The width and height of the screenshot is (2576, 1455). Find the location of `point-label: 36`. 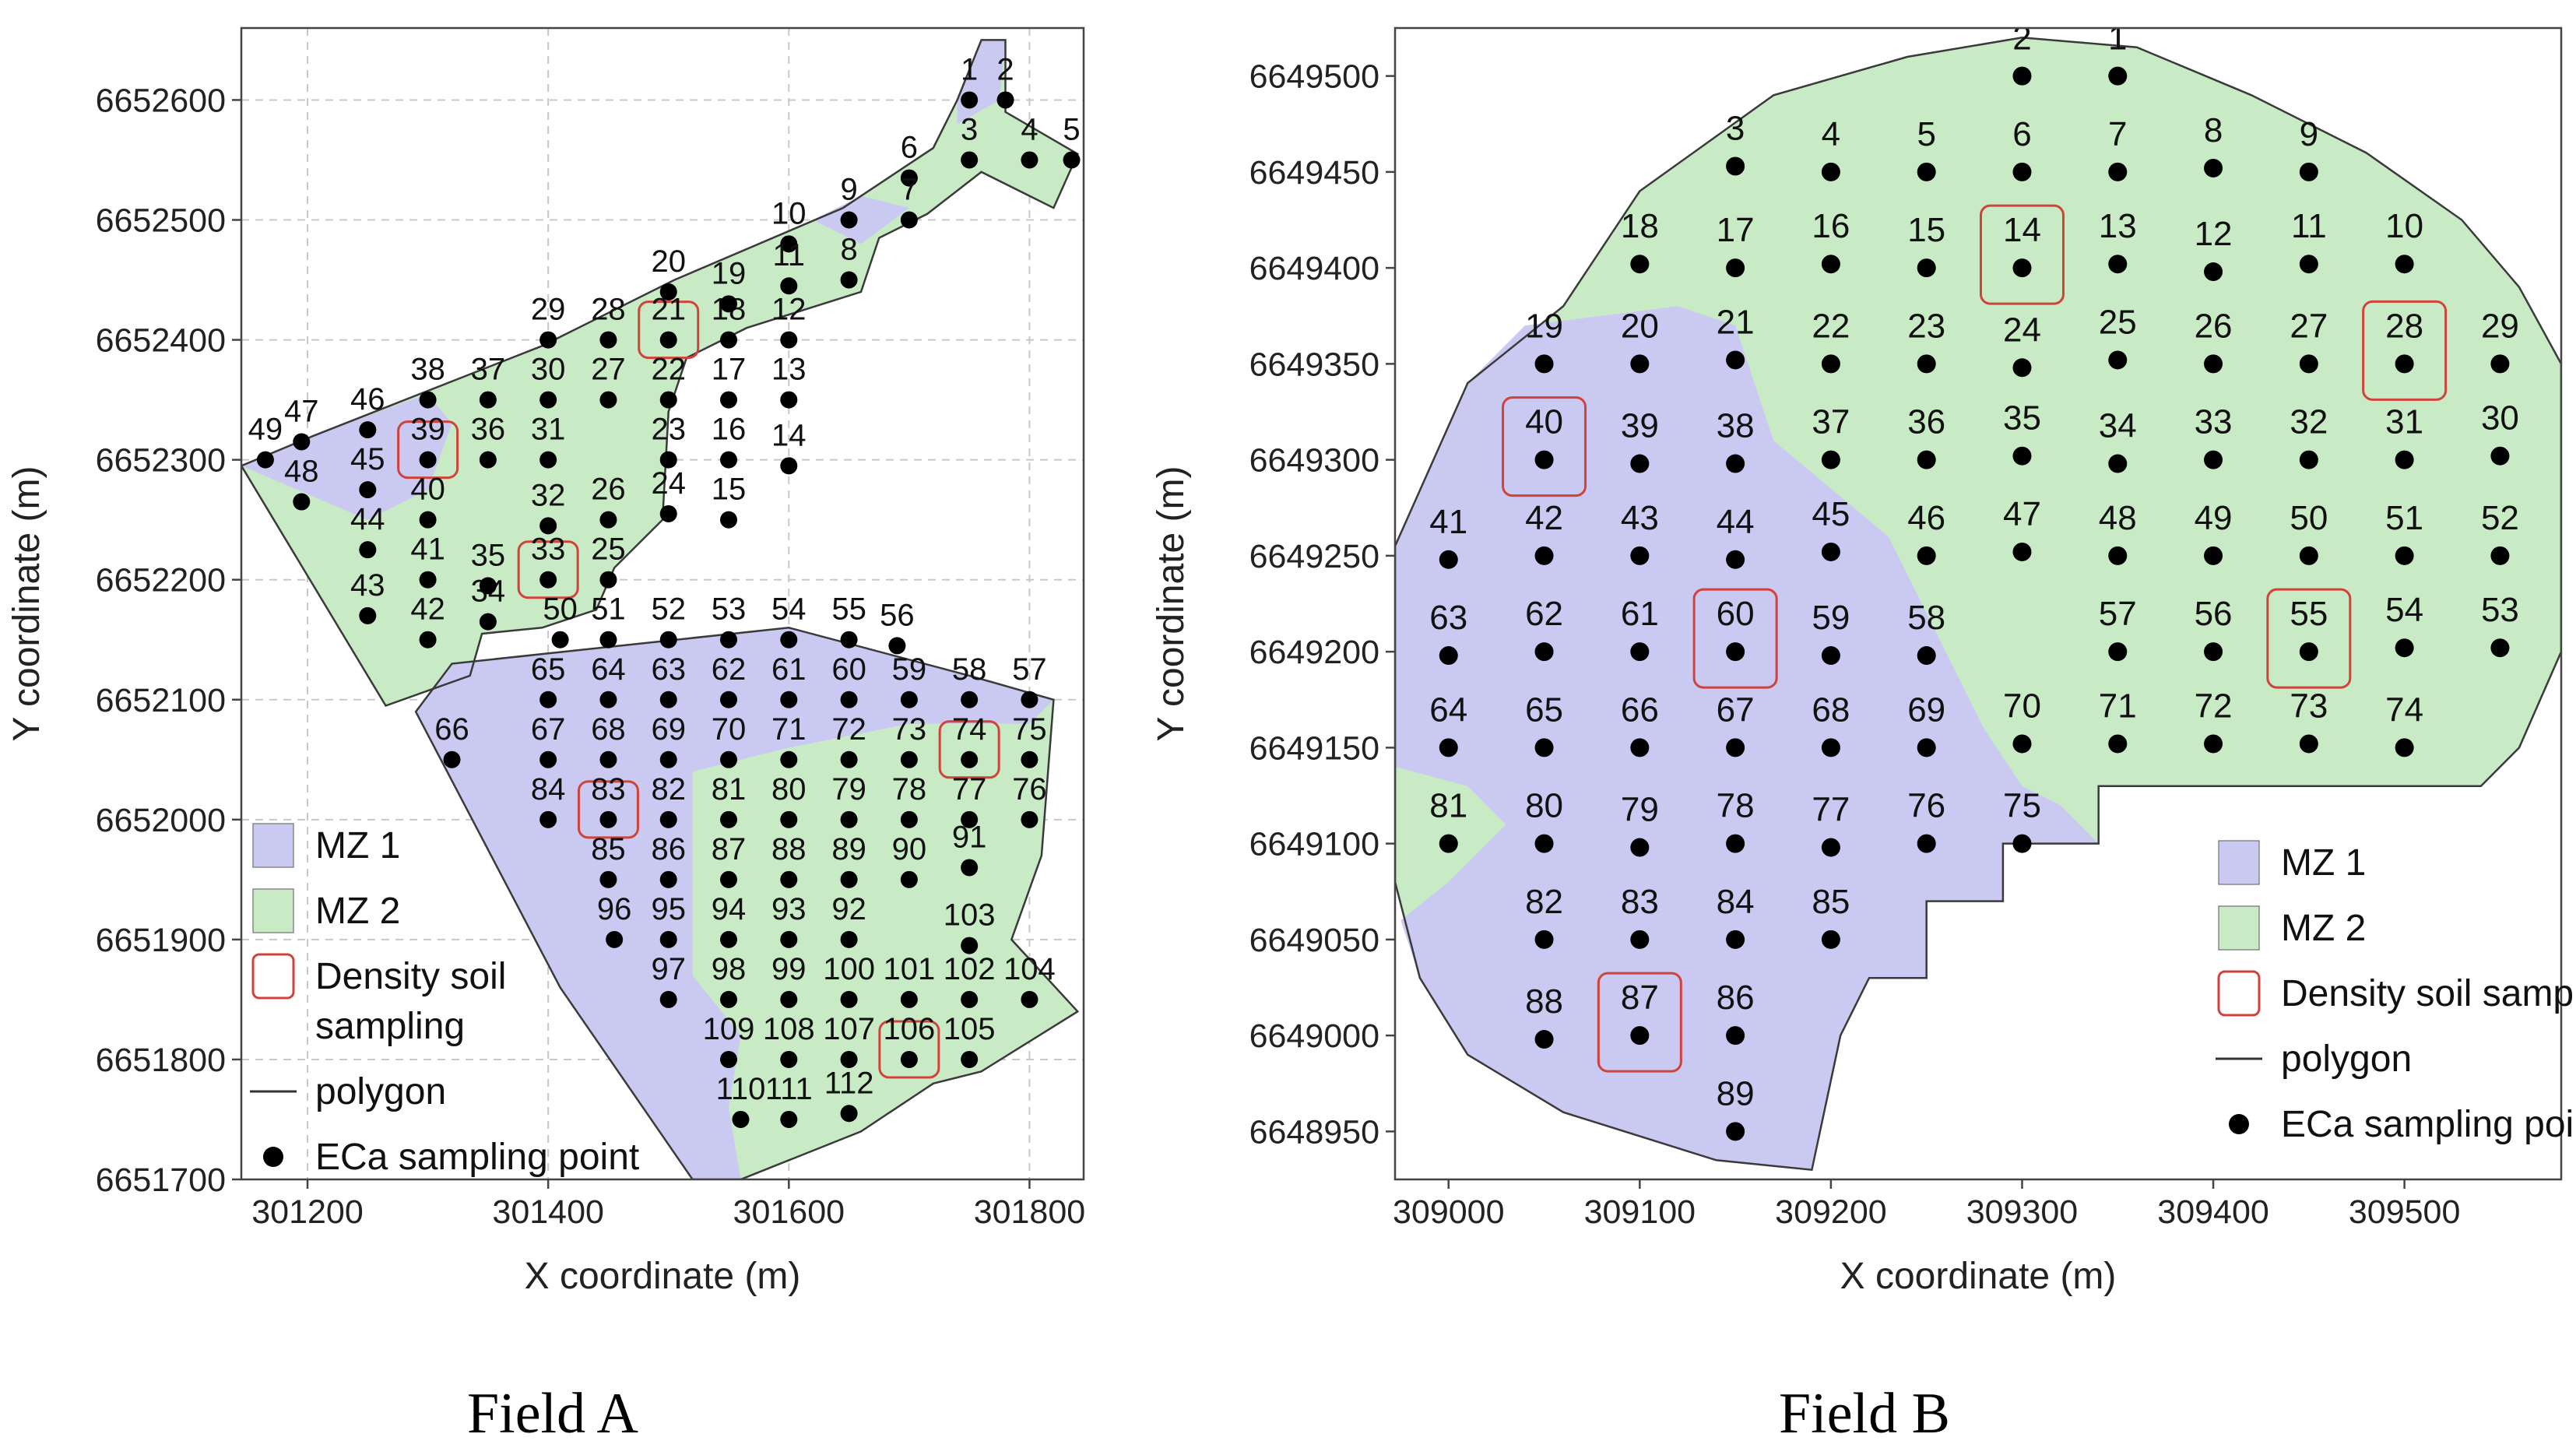

point-label: 36 is located at coordinates (489, 430).